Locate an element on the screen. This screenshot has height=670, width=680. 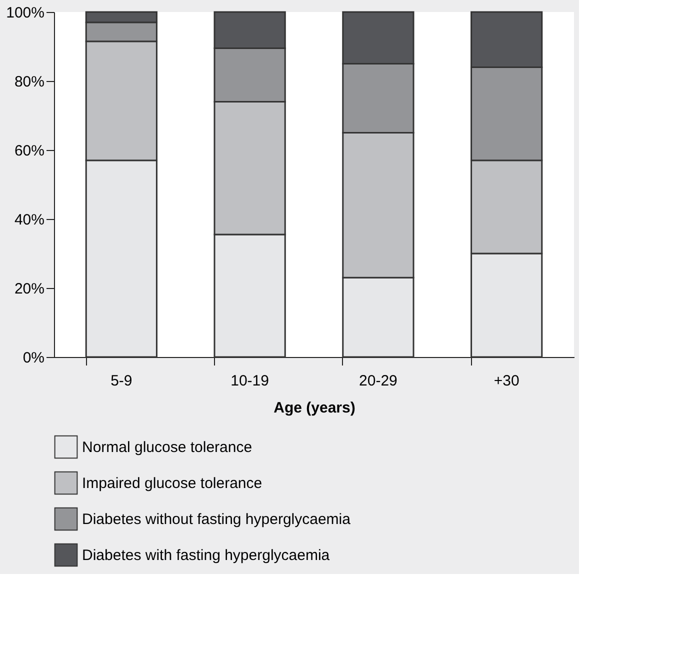
legend-label: Impaired glucose tolerance is located at coordinates (172, 483).